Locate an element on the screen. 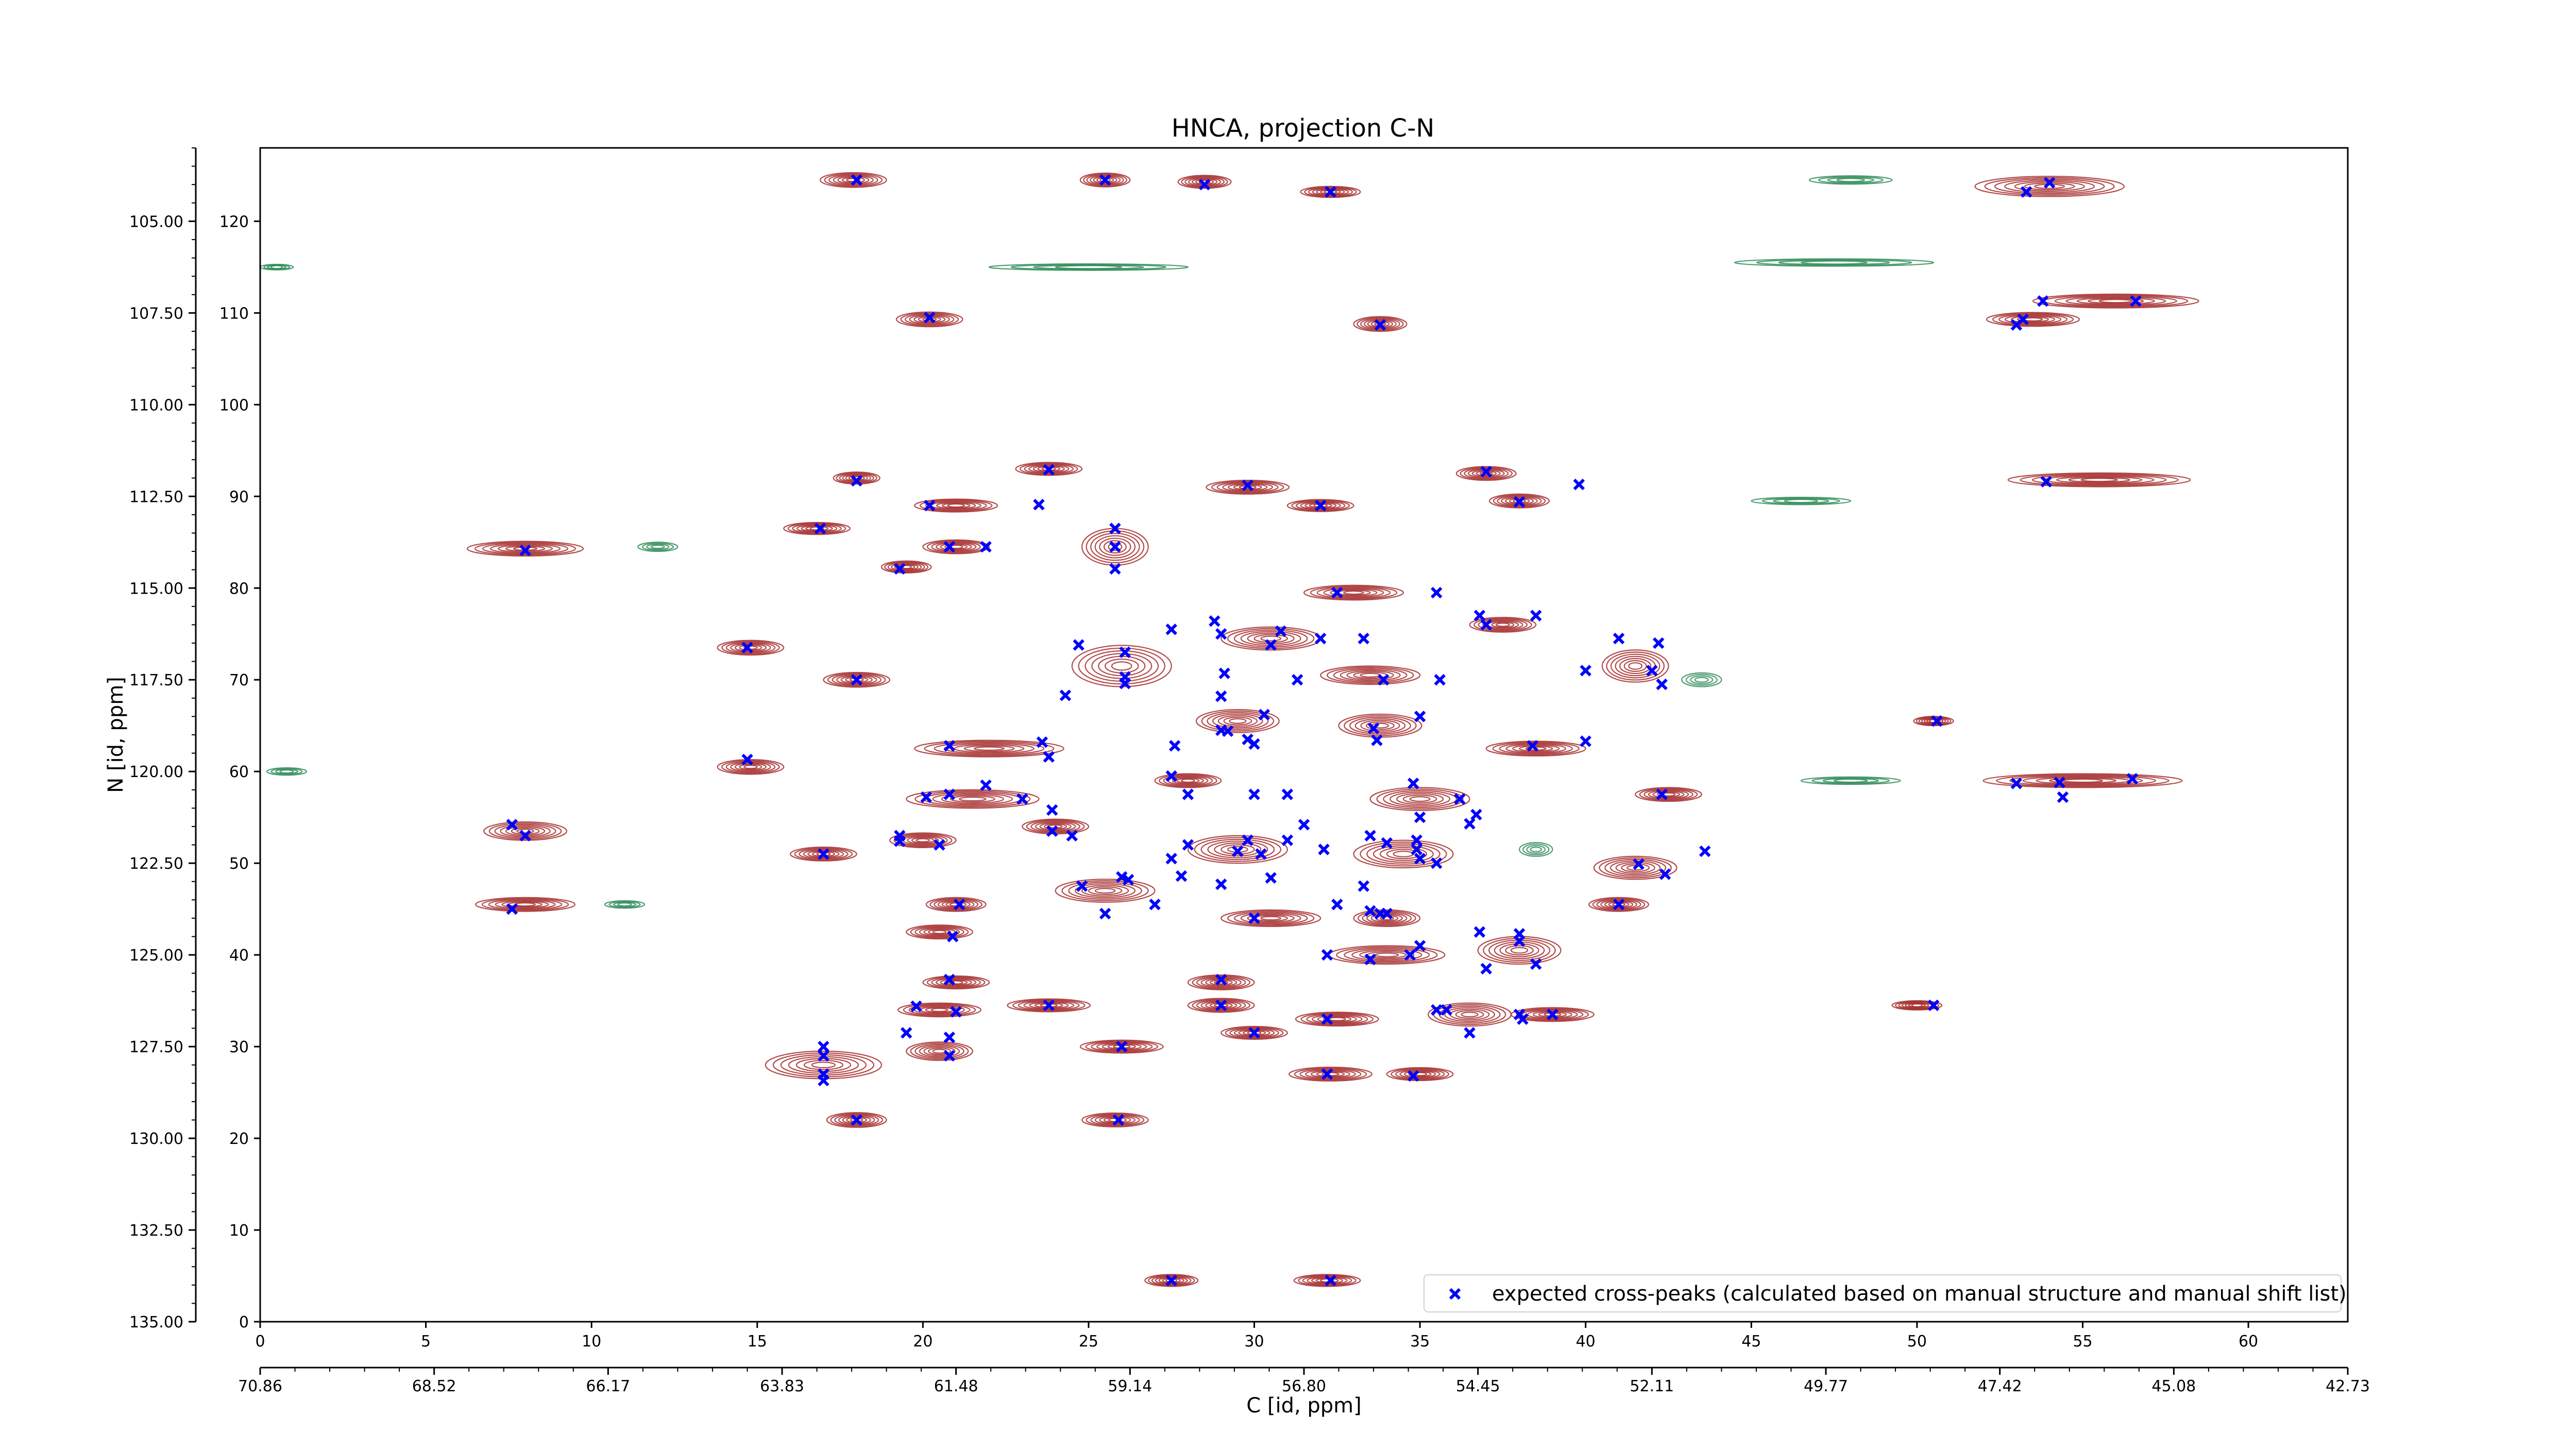 The width and height of the screenshot is (2576, 1449). x-index-tick-label: 20 is located at coordinates (923, 1342).